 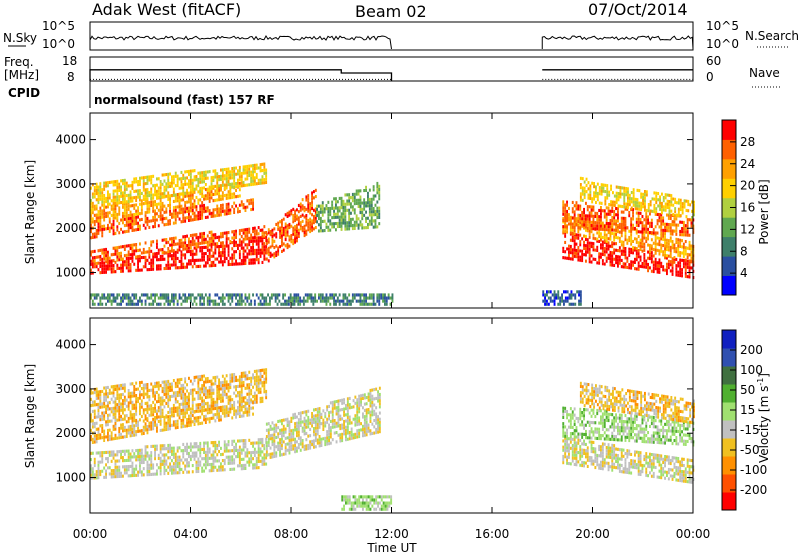 I want to click on power-colorbar-tick: 20, so click(x=747, y=186).